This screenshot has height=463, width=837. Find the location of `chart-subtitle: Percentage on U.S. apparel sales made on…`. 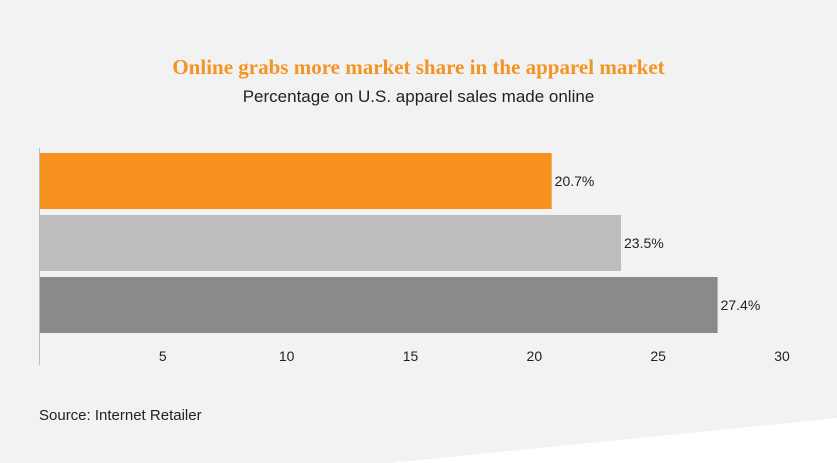

chart-subtitle: Percentage on U.S. apparel sales made on… is located at coordinates (418, 96).